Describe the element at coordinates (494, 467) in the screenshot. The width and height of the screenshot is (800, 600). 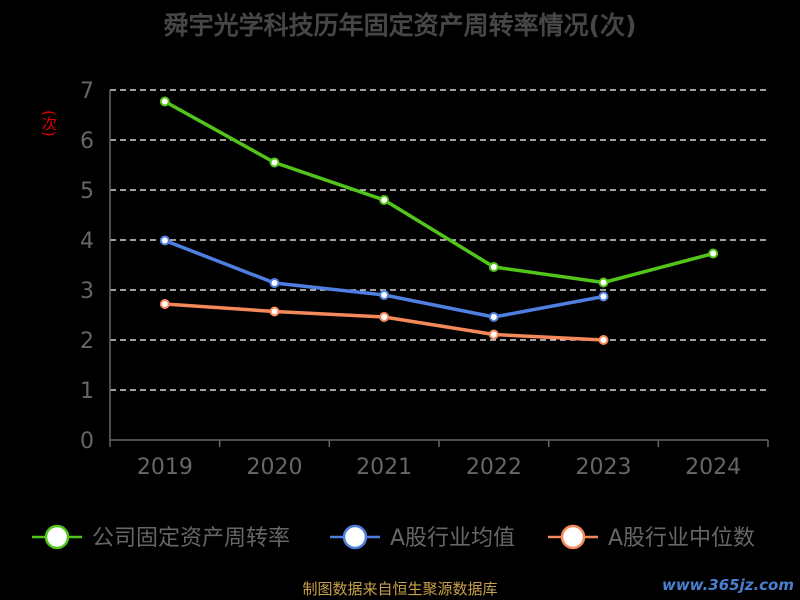
I see `x-tick-label: 2022` at that location.